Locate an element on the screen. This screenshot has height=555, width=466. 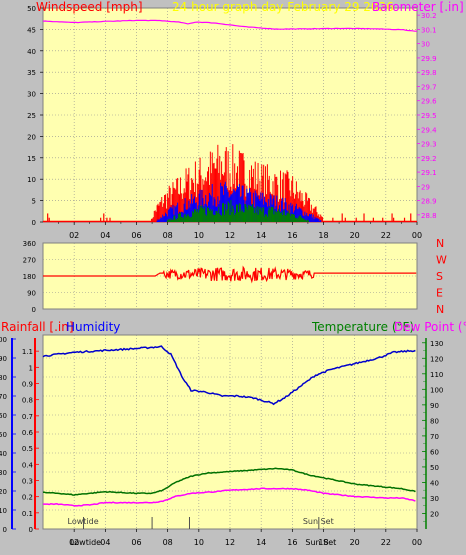
wind-x-tick: 12 is located at coordinates (230, 235).